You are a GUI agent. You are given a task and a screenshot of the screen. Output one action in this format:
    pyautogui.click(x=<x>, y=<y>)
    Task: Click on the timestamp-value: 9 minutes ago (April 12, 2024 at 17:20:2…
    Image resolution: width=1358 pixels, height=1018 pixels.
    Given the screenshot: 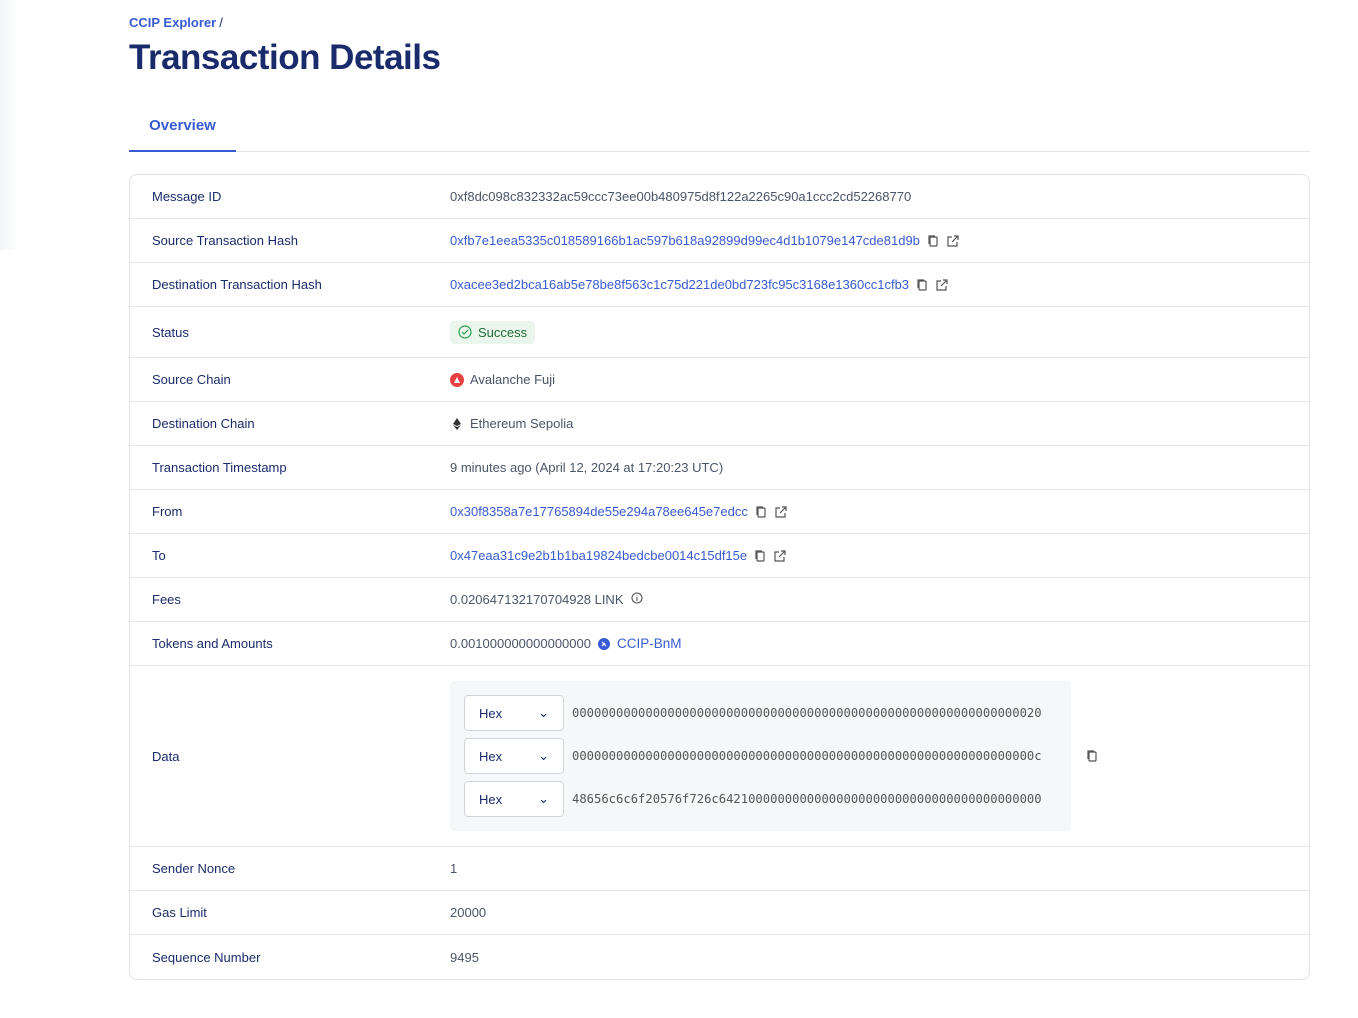 What is the action you would take?
    pyautogui.click(x=587, y=467)
    